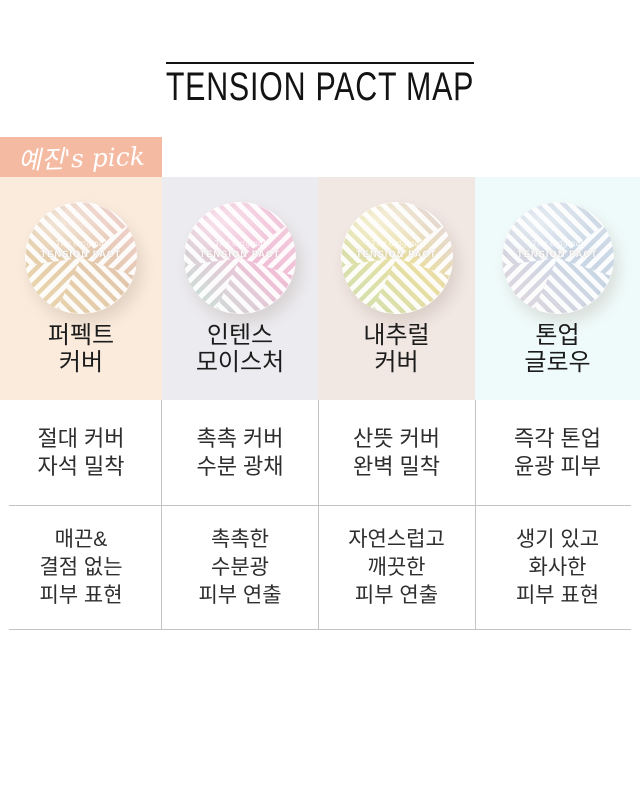 The image size is (640, 796). I want to click on product-card-natural-cover: The Original TENSION PACT 내추럴 커버, so click(396, 288).